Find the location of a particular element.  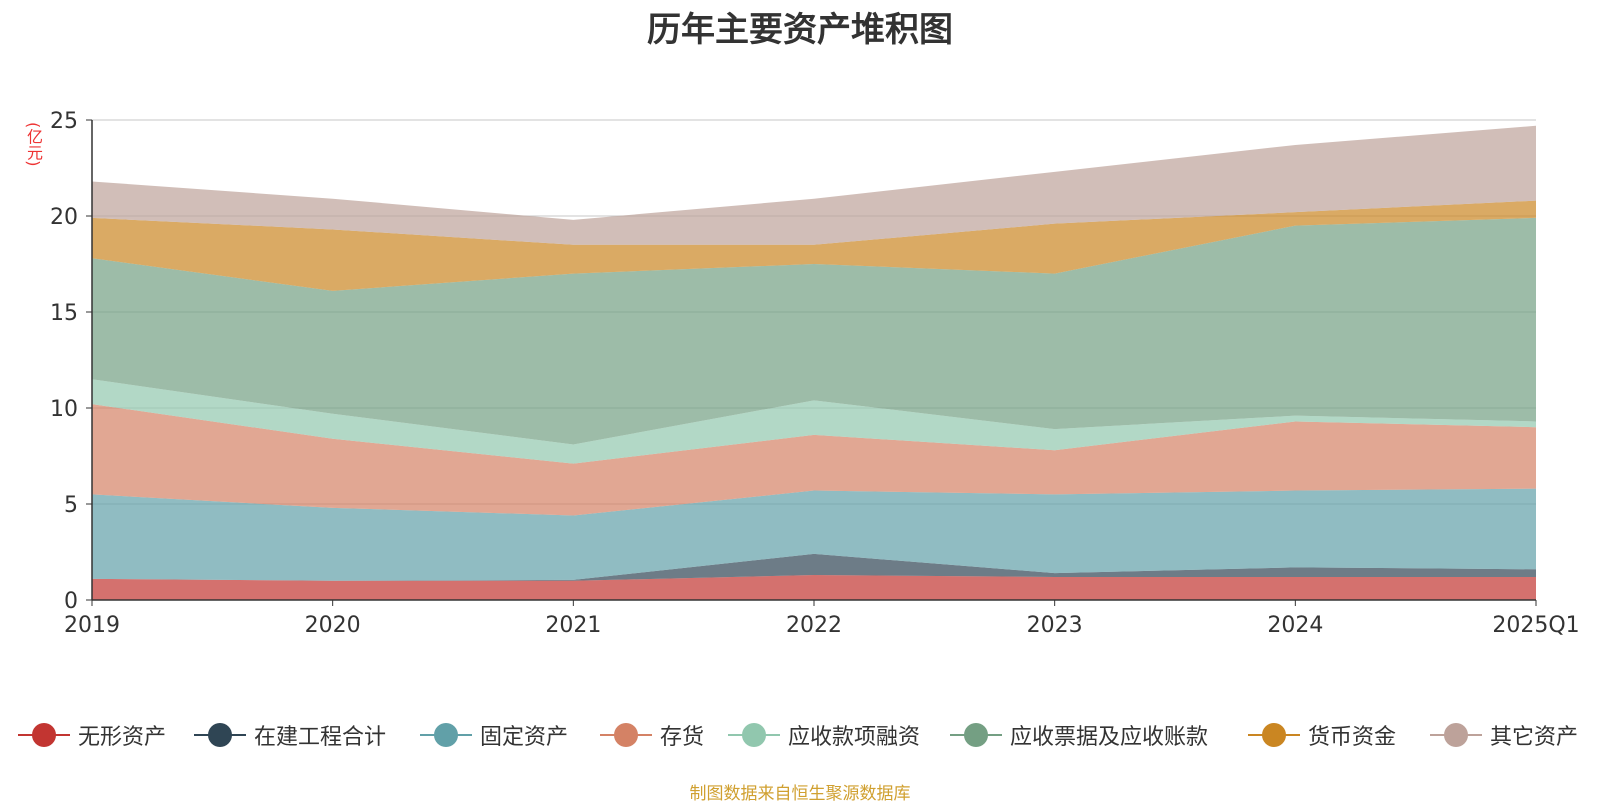

legend-item: 应收款项融资 is located at coordinates (824, 735).